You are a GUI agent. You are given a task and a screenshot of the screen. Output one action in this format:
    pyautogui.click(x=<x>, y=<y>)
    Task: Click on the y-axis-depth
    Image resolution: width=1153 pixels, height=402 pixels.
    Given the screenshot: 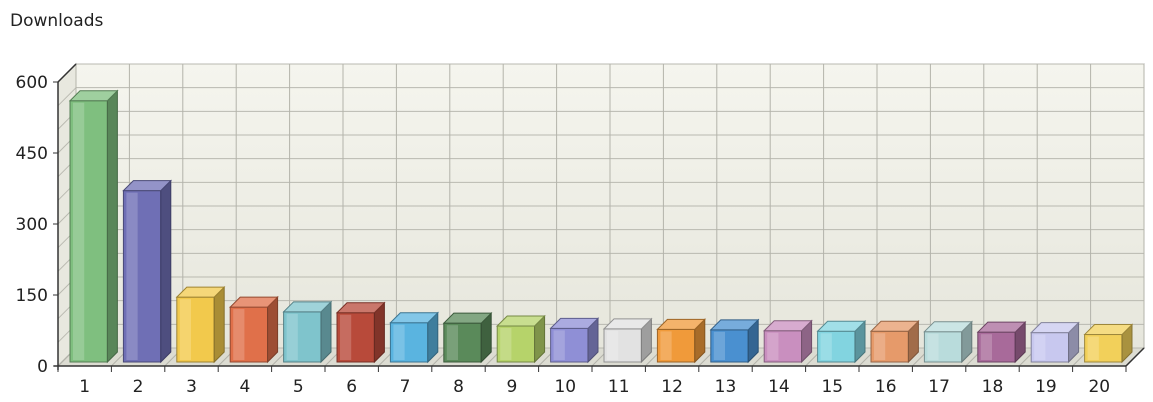 What is the action you would take?
    pyautogui.click(x=67, y=73)
    